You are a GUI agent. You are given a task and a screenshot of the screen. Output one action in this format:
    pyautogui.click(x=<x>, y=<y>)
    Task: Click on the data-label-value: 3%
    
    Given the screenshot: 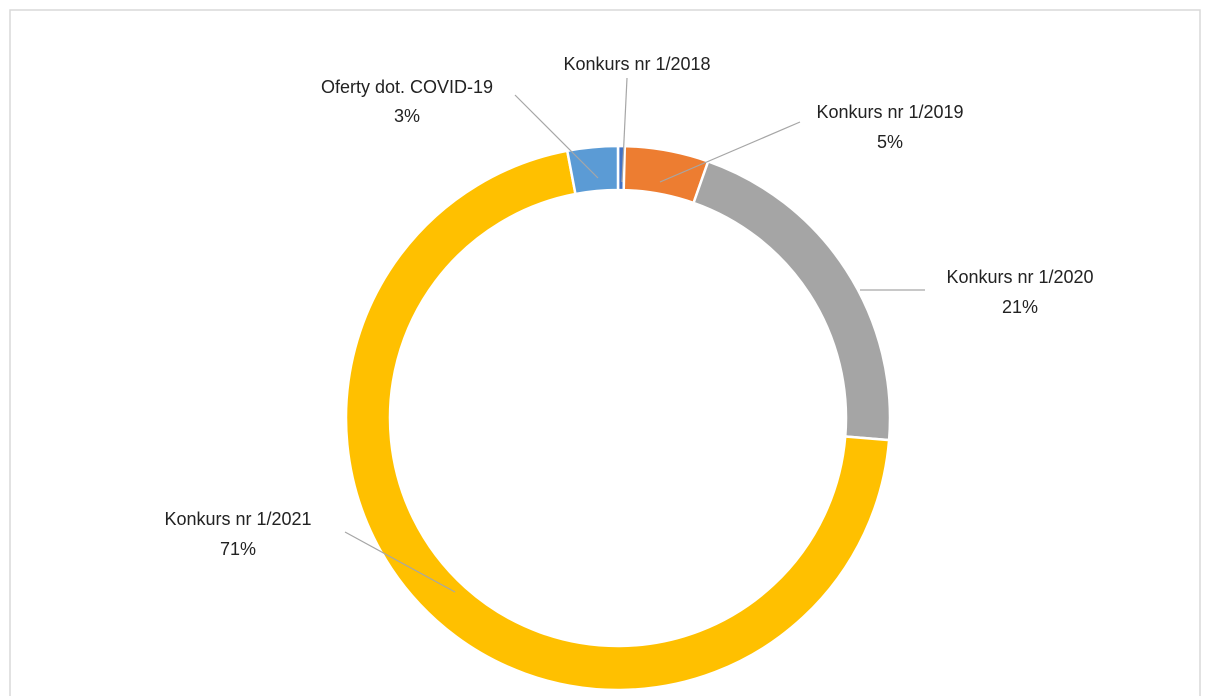 What is the action you would take?
    pyautogui.click(x=407, y=116)
    